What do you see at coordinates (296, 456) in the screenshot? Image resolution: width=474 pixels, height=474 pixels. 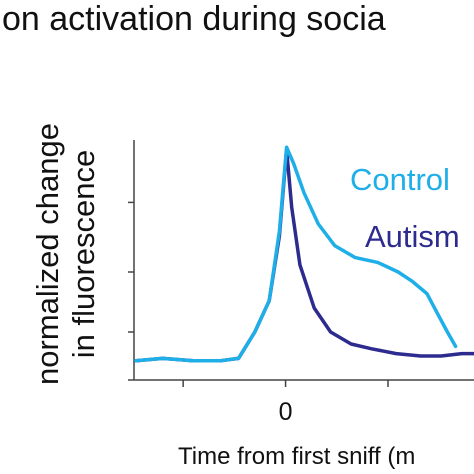 I see `x-axis-label: Time from first sniff (m` at bounding box center [296, 456].